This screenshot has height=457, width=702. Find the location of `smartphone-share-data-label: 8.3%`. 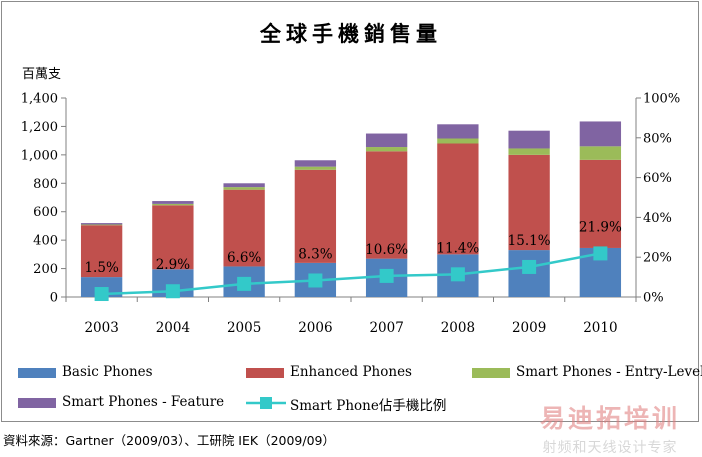

smartphone-share-data-label: 8.3% is located at coordinates (315, 254).